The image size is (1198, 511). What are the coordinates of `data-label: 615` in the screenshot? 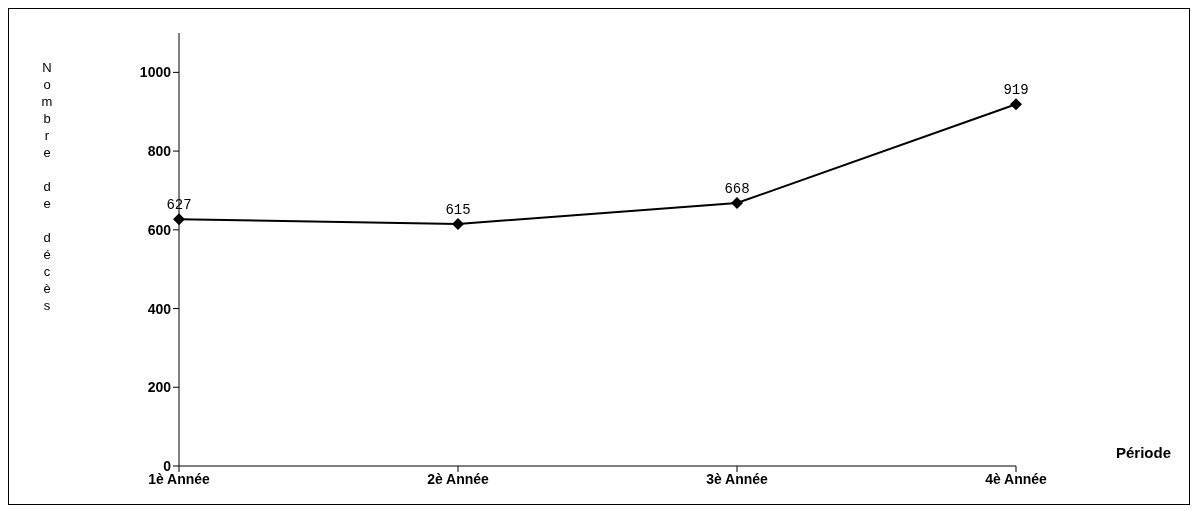 It's located at (458, 209).